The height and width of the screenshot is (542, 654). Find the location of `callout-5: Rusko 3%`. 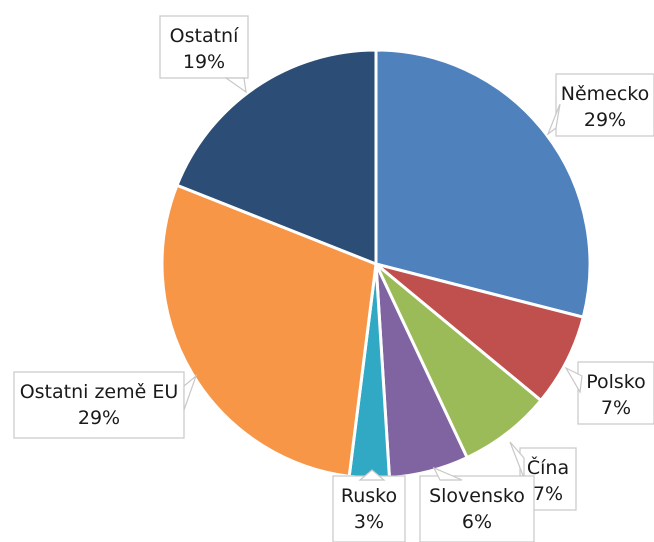

callout-5: Rusko 3% is located at coordinates (369, 505).